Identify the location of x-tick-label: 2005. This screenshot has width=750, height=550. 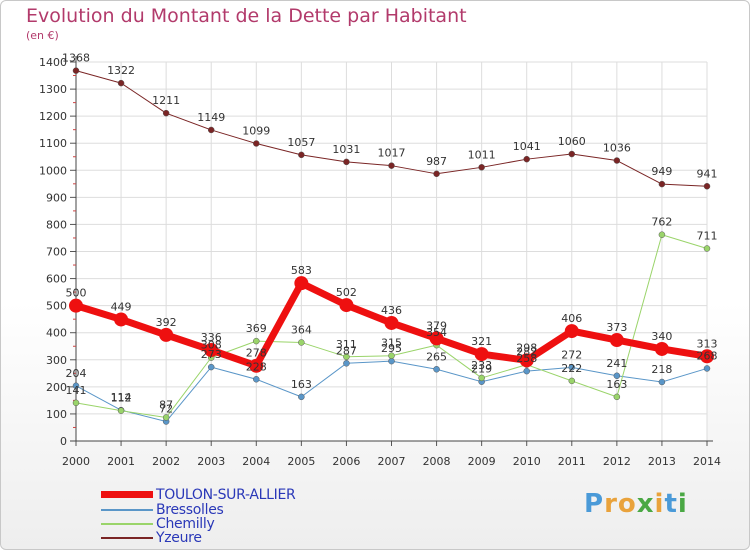
(301, 461).